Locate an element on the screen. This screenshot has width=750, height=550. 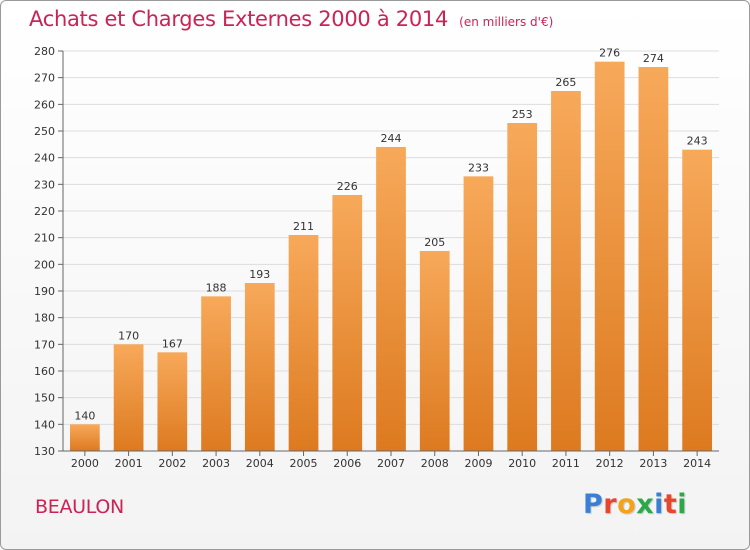
data-label: 274 is located at coordinates (653, 58).